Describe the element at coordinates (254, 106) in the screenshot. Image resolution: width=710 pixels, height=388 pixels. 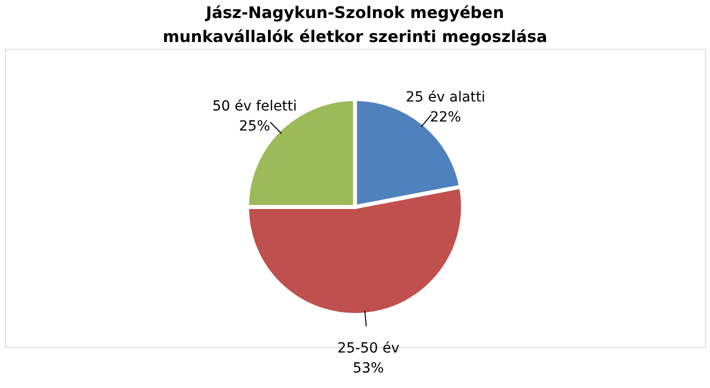
I see `slice-label: 50 év feletti` at that location.